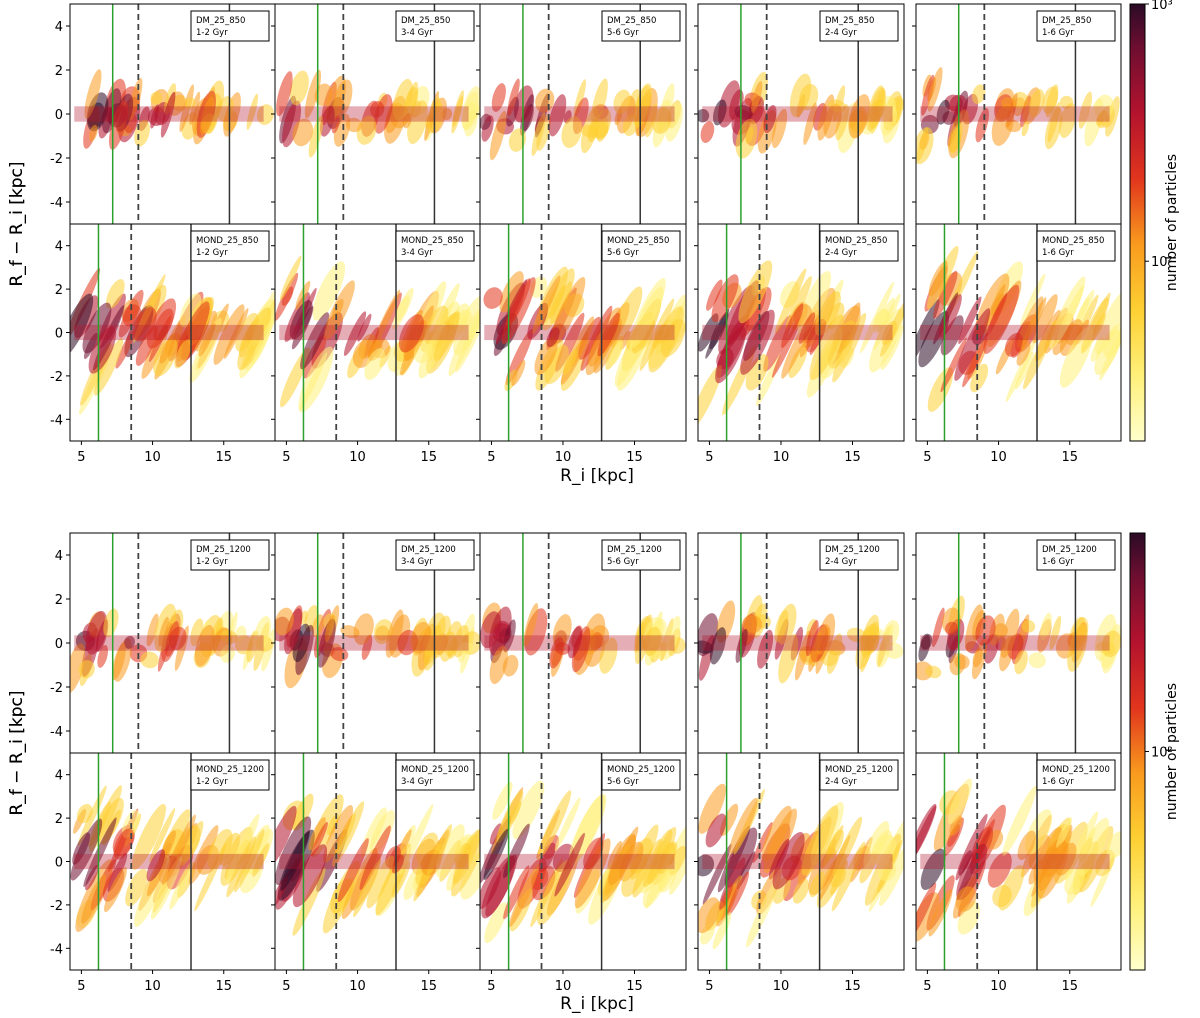  I want to click on panel-legend: DM_25_1200 5-6 Gyr, so click(641, 555).